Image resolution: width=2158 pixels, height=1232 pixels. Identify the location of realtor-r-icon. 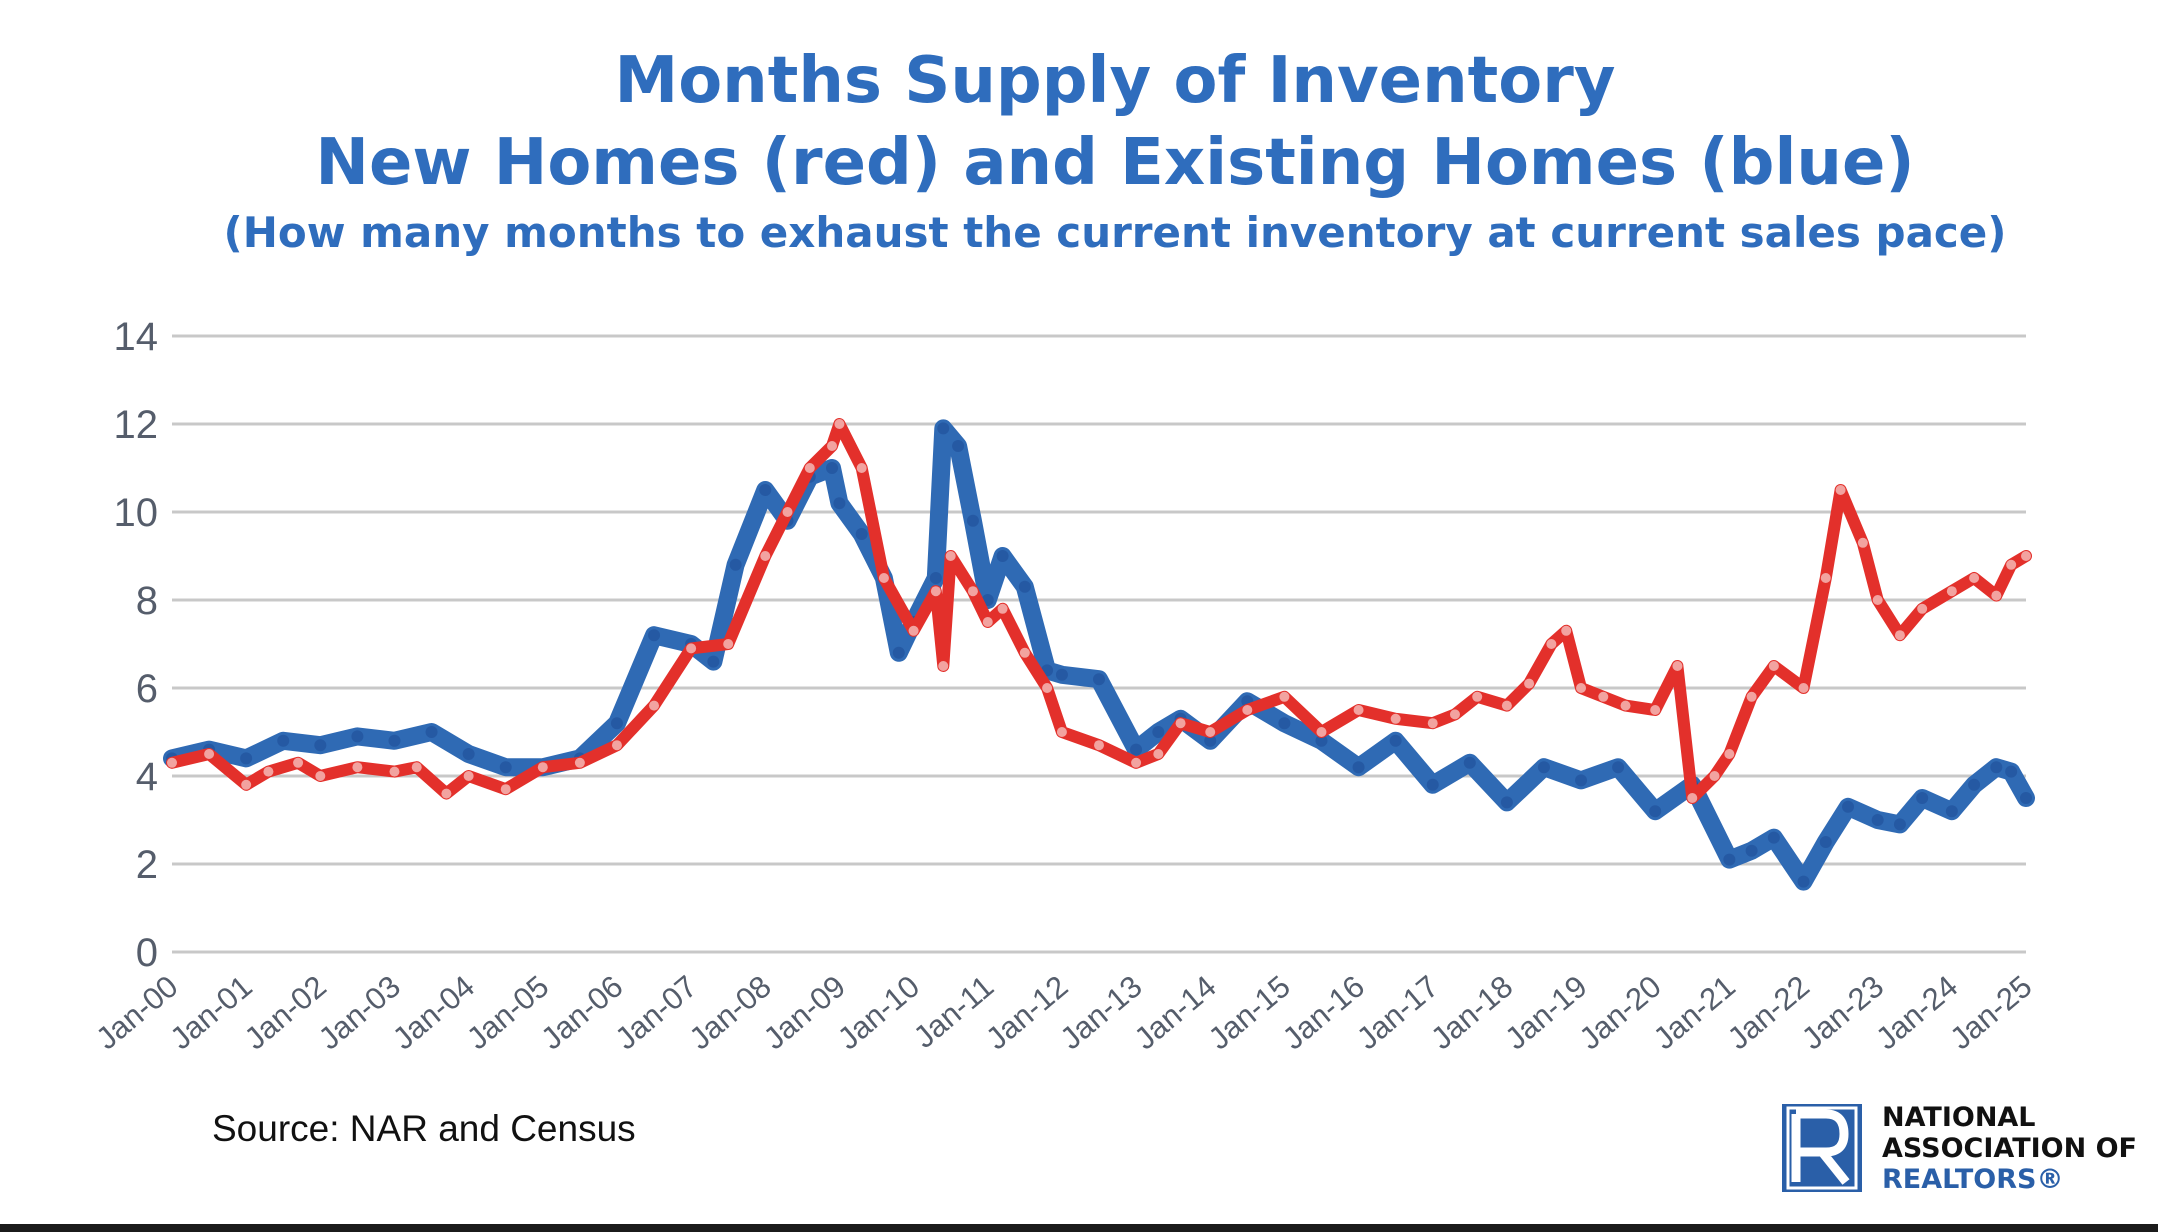
(1822, 1148).